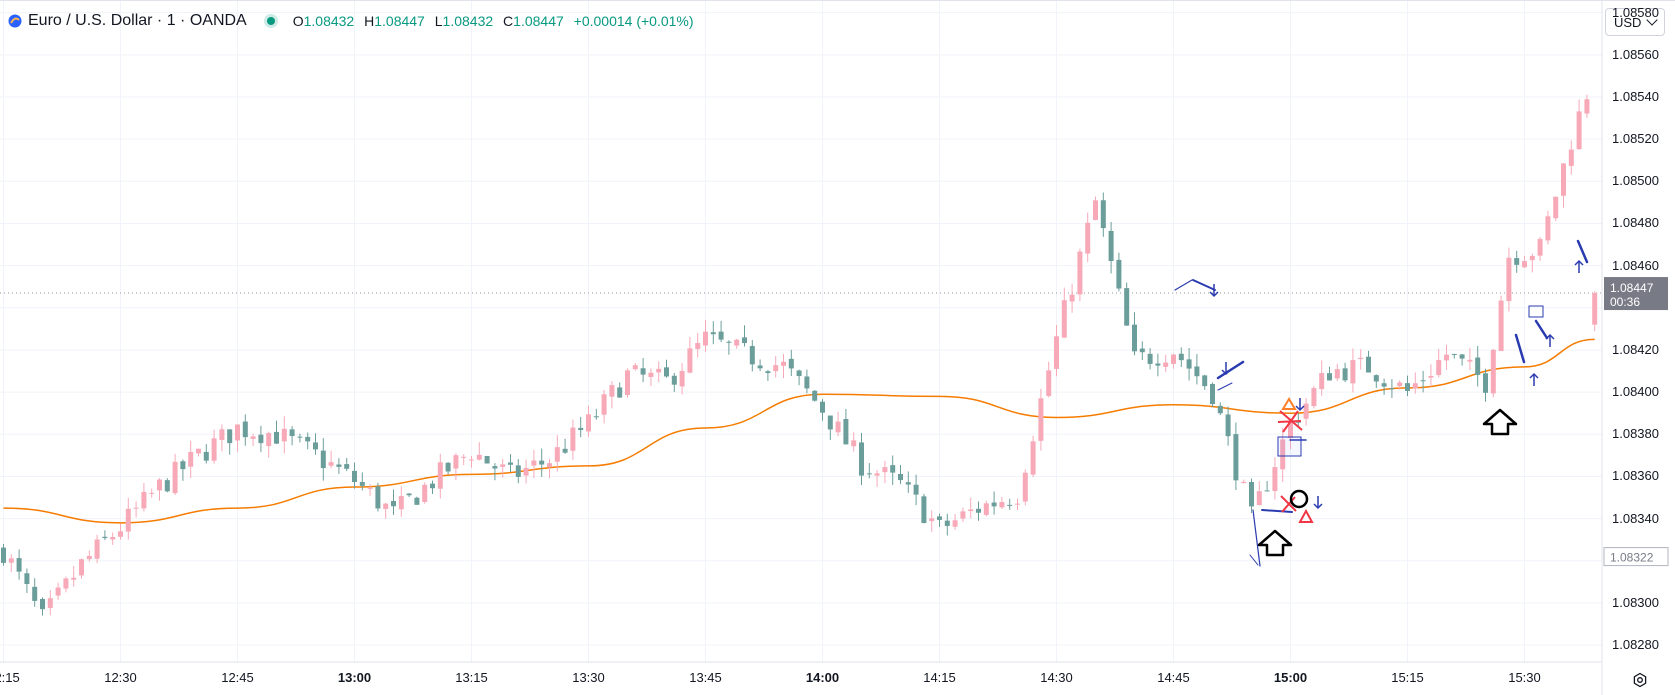  Describe the element at coordinates (1635, 392) in the screenshot. I see `price-tick-label: 1.08400` at that location.